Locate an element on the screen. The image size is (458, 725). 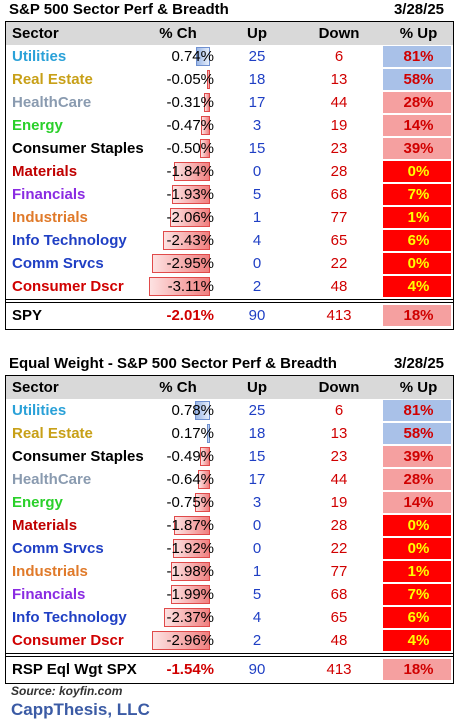
table-row: Energy -0.47% 3 19 14% is located at coordinates (229, 125).